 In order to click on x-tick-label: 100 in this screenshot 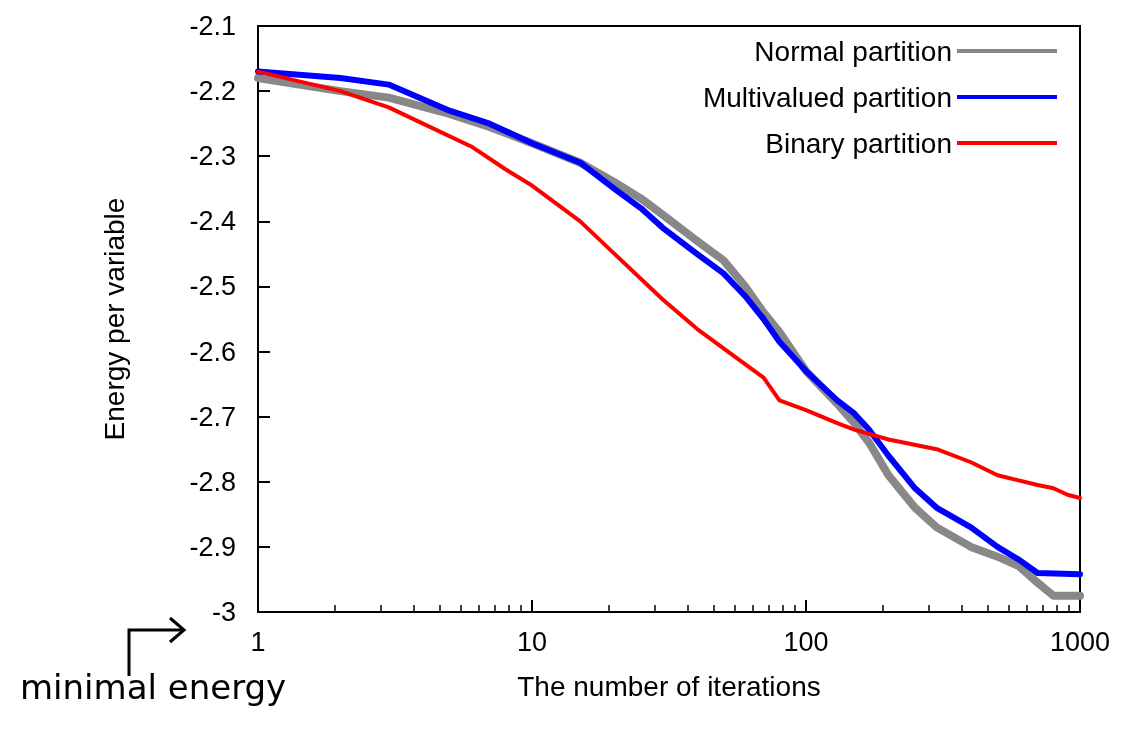, I will do `click(806, 641)`.